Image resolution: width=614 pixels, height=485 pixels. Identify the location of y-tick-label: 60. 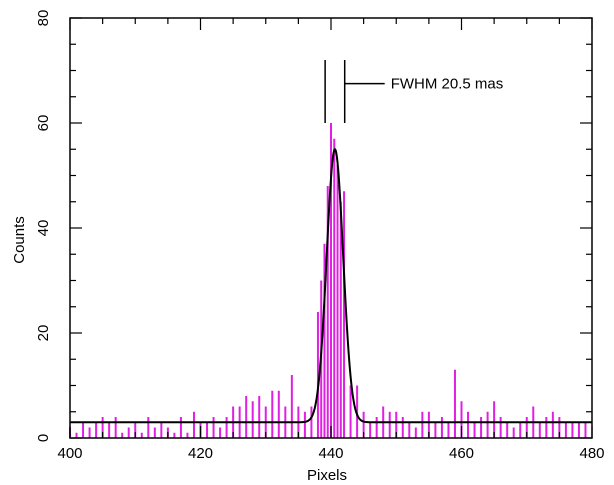
(43, 123).